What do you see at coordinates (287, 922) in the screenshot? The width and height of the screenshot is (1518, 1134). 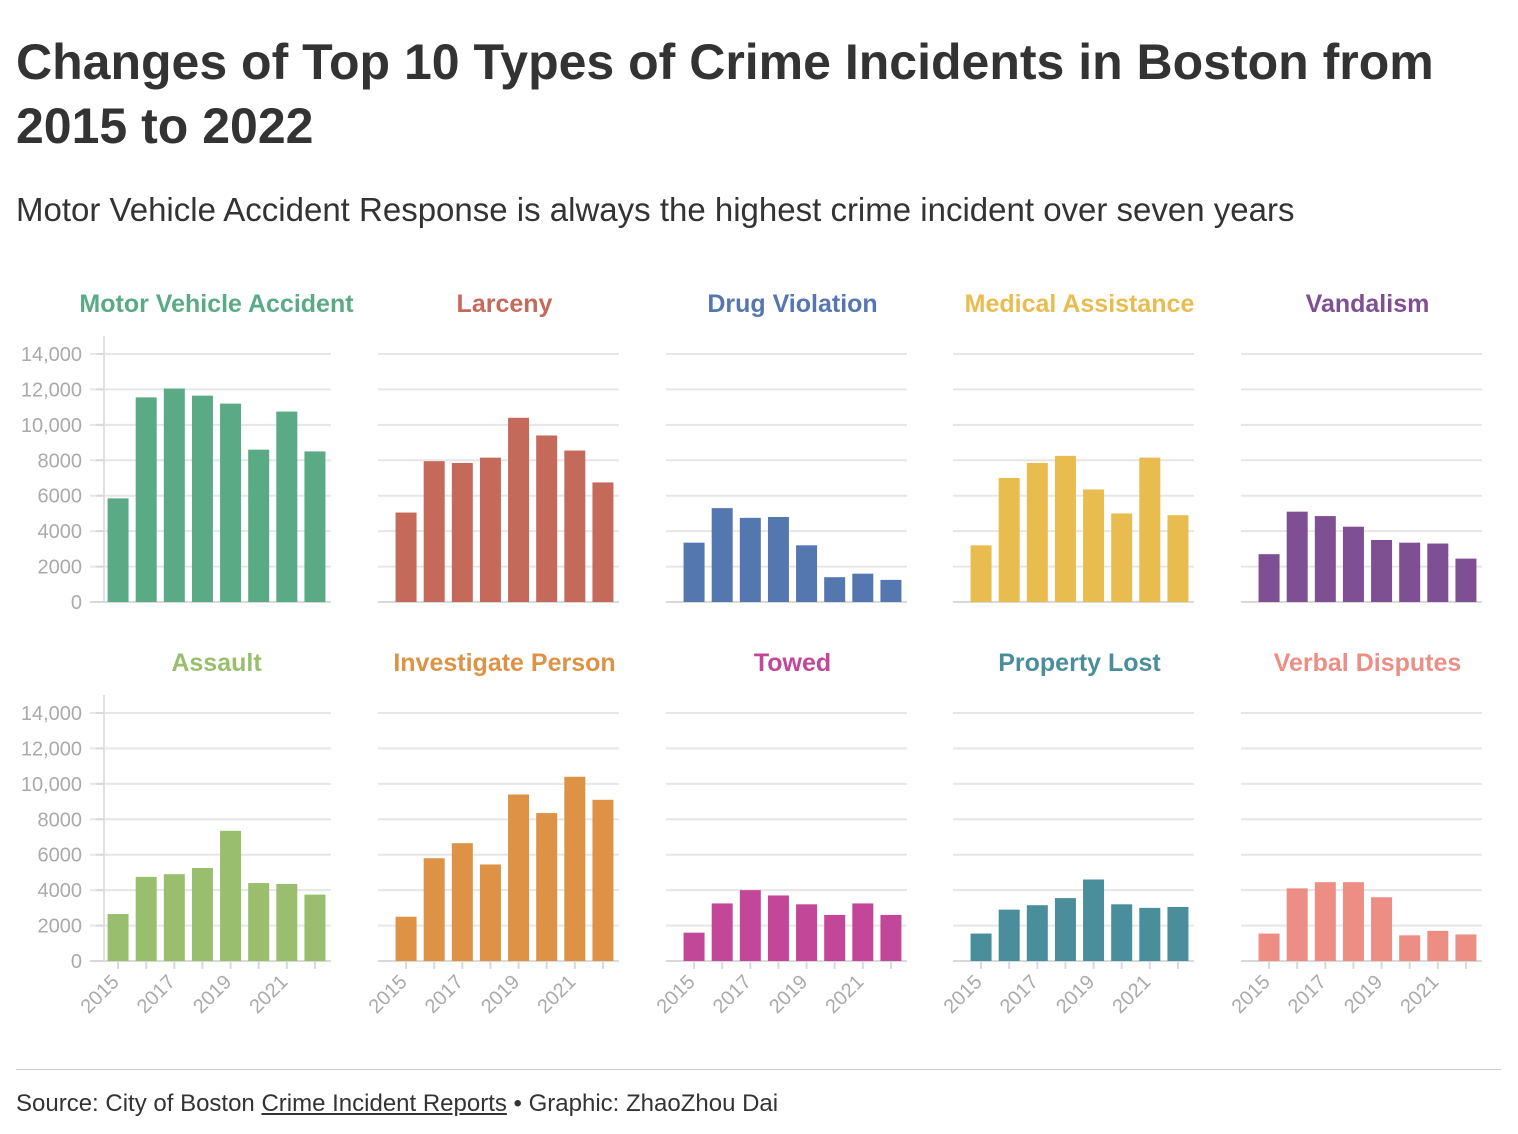 I see `bar-assault-2021` at bounding box center [287, 922].